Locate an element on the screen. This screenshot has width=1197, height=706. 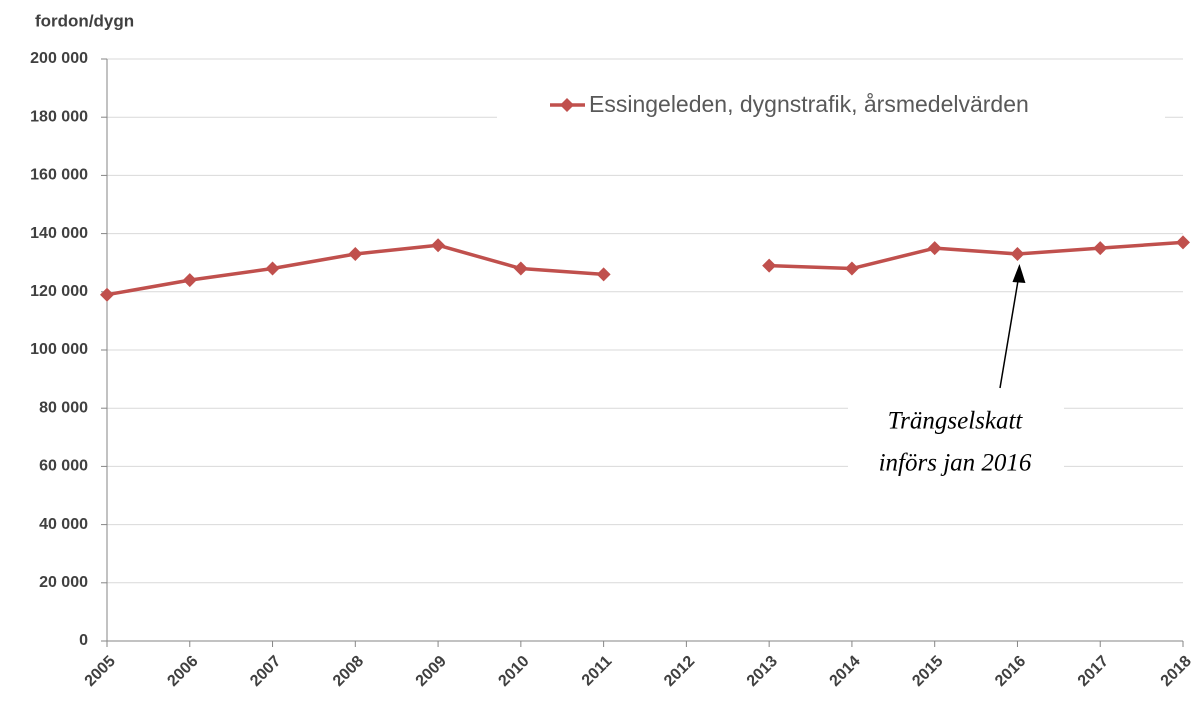
annotation-arrowhead is located at coordinates (1019, 273).